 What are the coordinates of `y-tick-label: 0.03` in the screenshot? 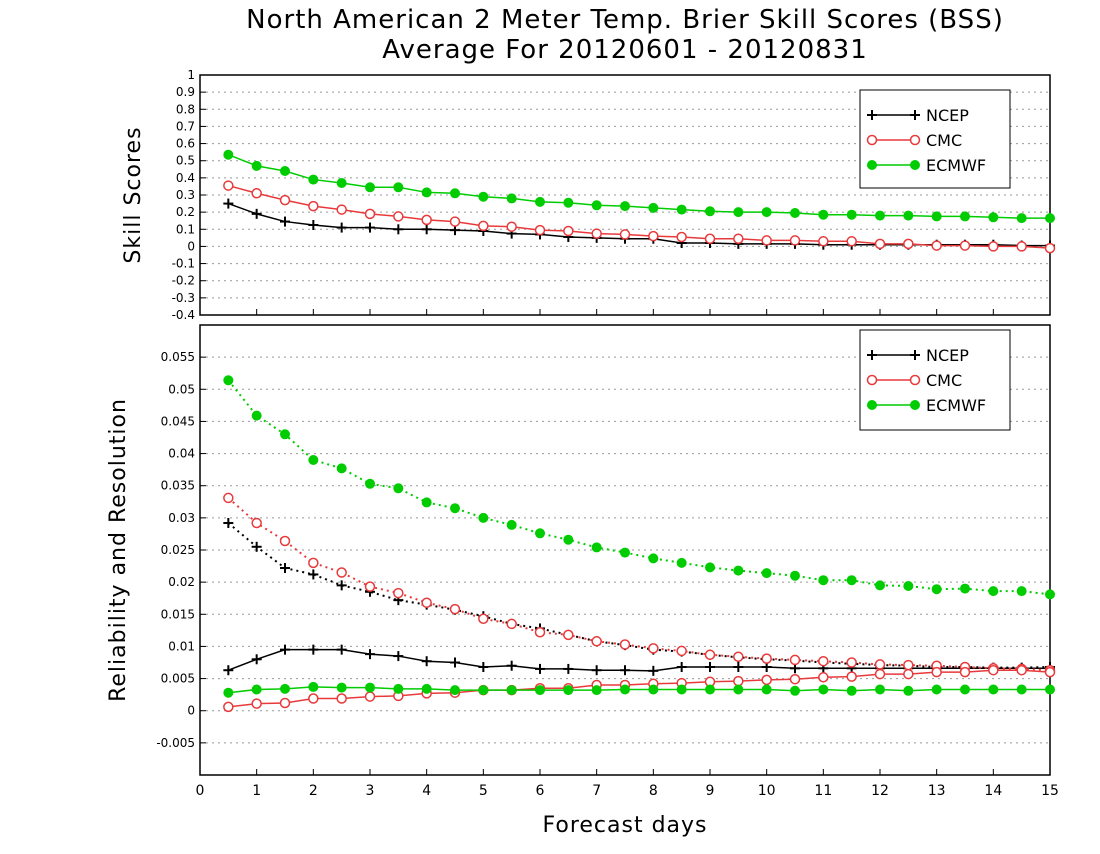 It's located at (181, 518).